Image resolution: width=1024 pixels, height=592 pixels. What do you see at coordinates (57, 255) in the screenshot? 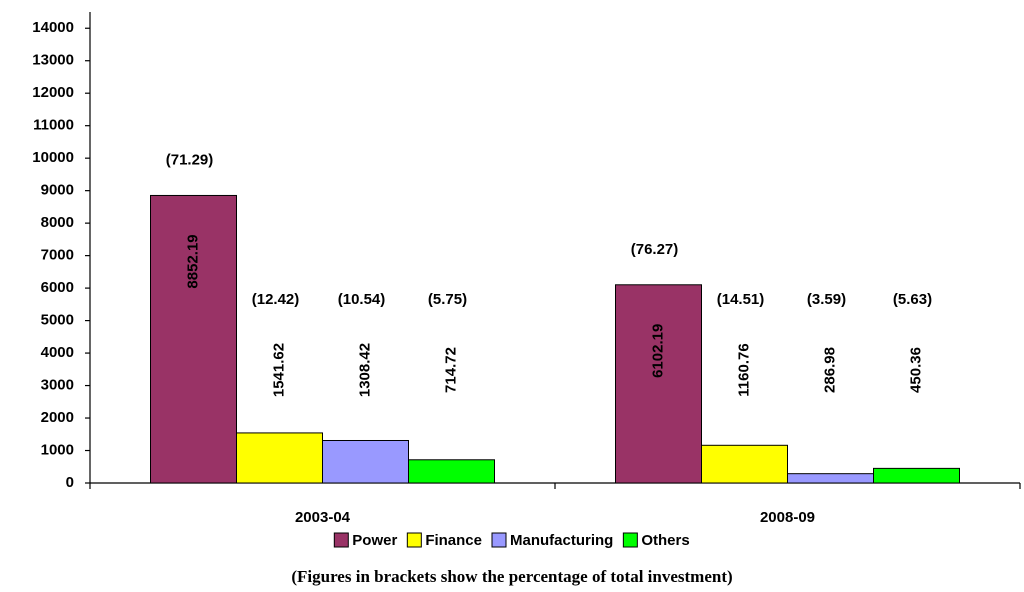
I see `y-tick-label: 7000` at bounding box center [57, 255].